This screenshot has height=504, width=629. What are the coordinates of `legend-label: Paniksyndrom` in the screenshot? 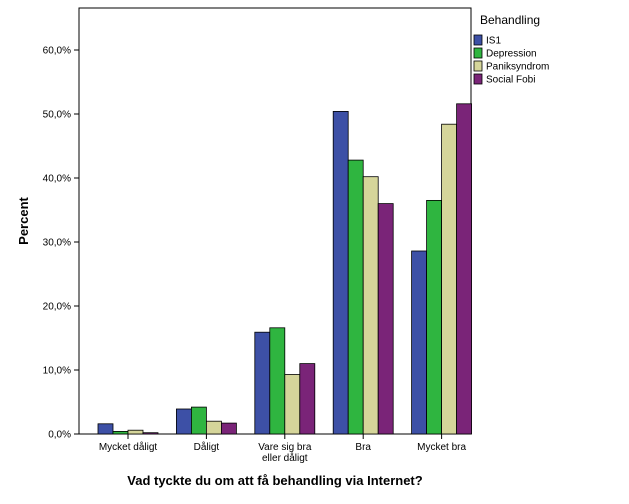 It's located at (517, 67).